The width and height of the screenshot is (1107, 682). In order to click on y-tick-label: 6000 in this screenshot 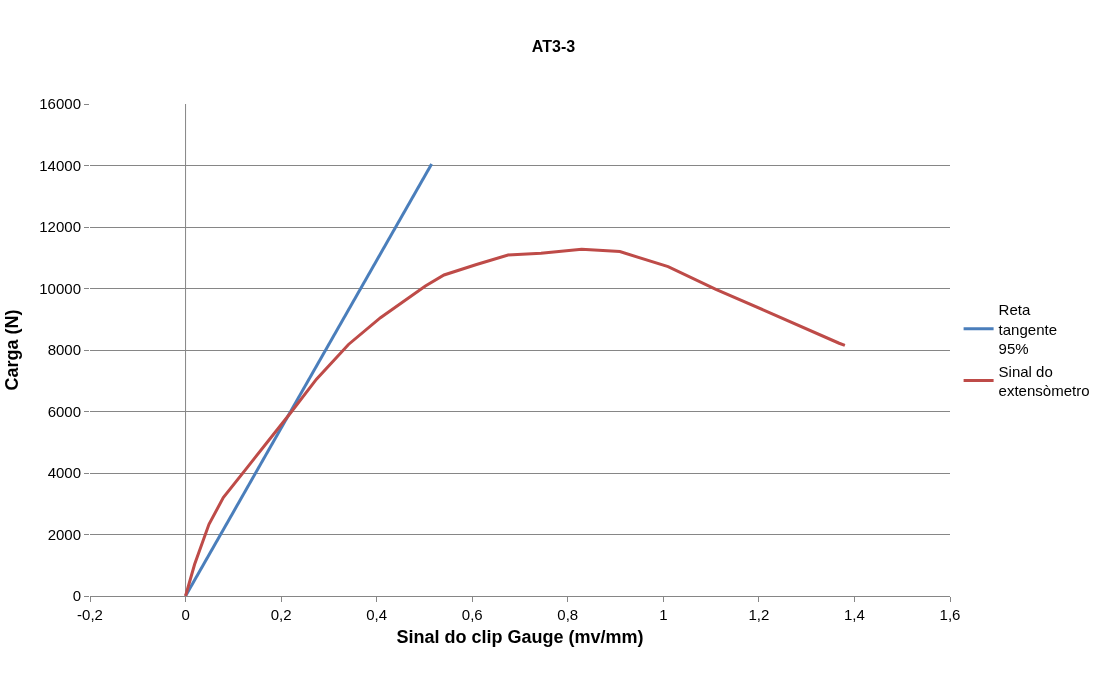, I will do `click(64, 411)`.